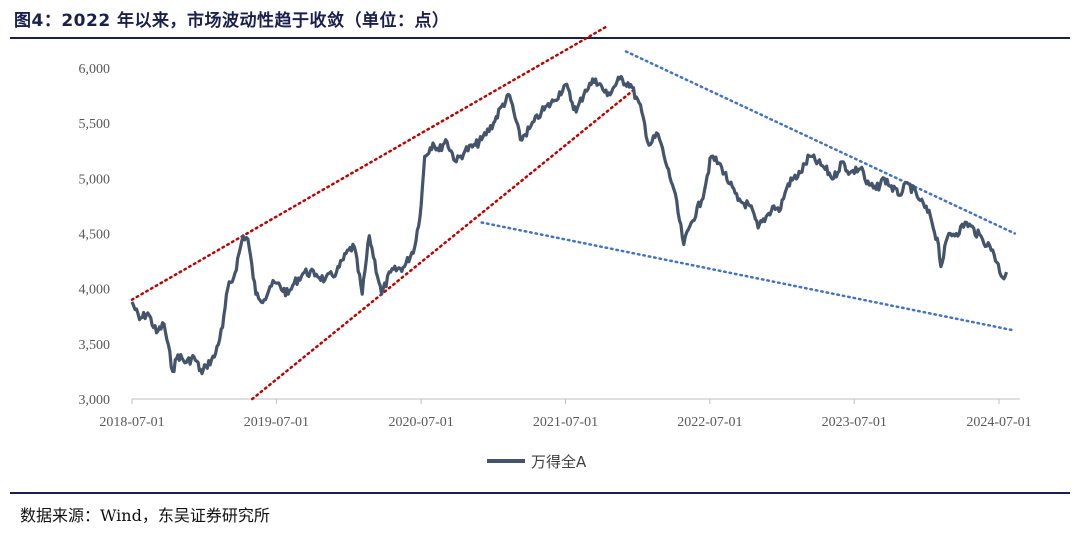 Image resolution: width=1080 pixels, height=538 pixels. What do you see at coordinates (95, 400) in the screenshot?
I see `y-tick-label: 3,000` at bounding box center [95, 400].